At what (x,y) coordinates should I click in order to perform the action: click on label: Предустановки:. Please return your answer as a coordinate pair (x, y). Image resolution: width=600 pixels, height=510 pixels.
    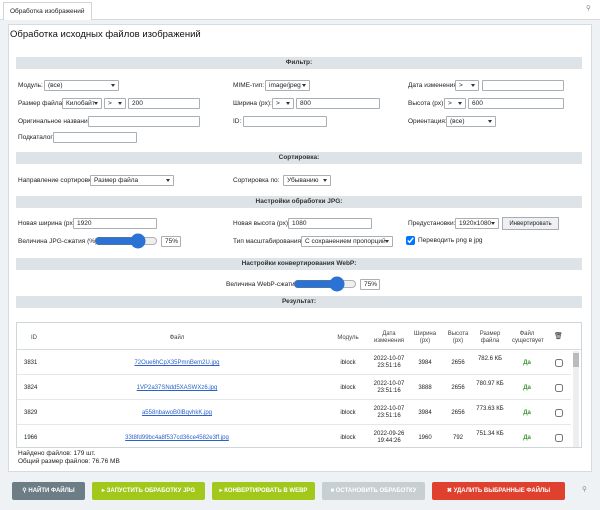
    Looking at the image, I should click on (432, 223).